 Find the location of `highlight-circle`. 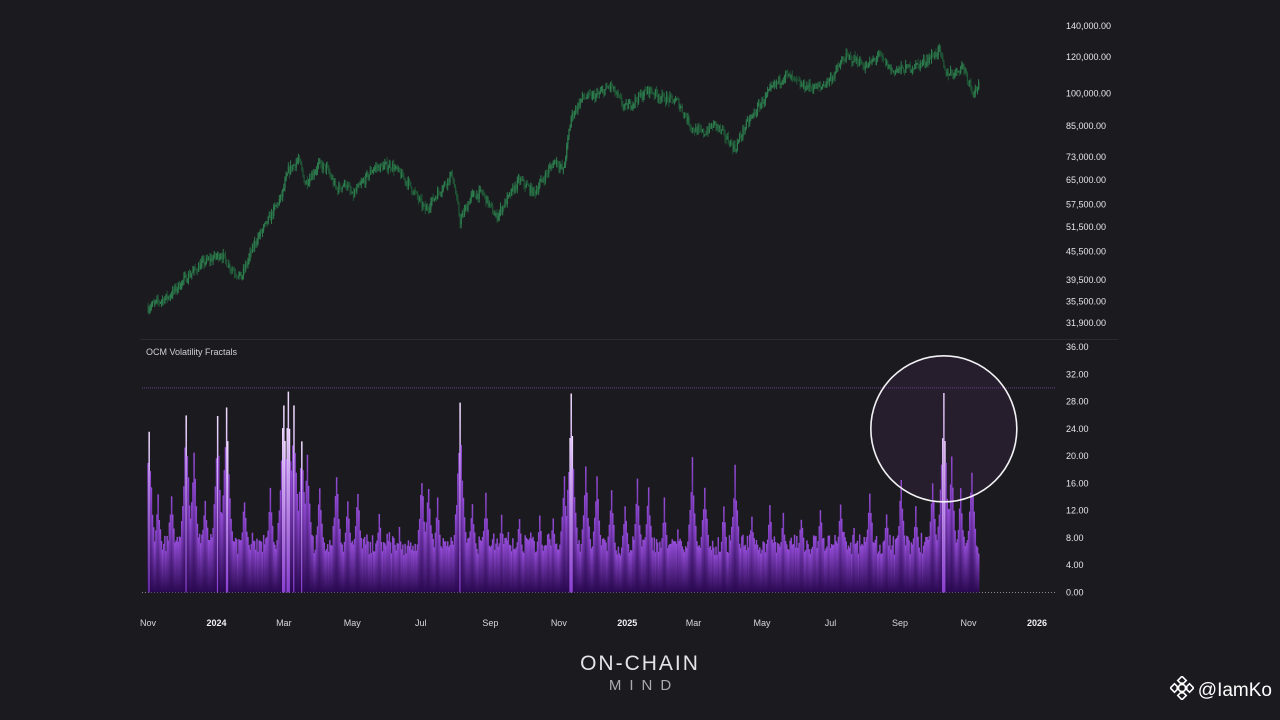

highlight-circle is located at coordinates (944, 429).